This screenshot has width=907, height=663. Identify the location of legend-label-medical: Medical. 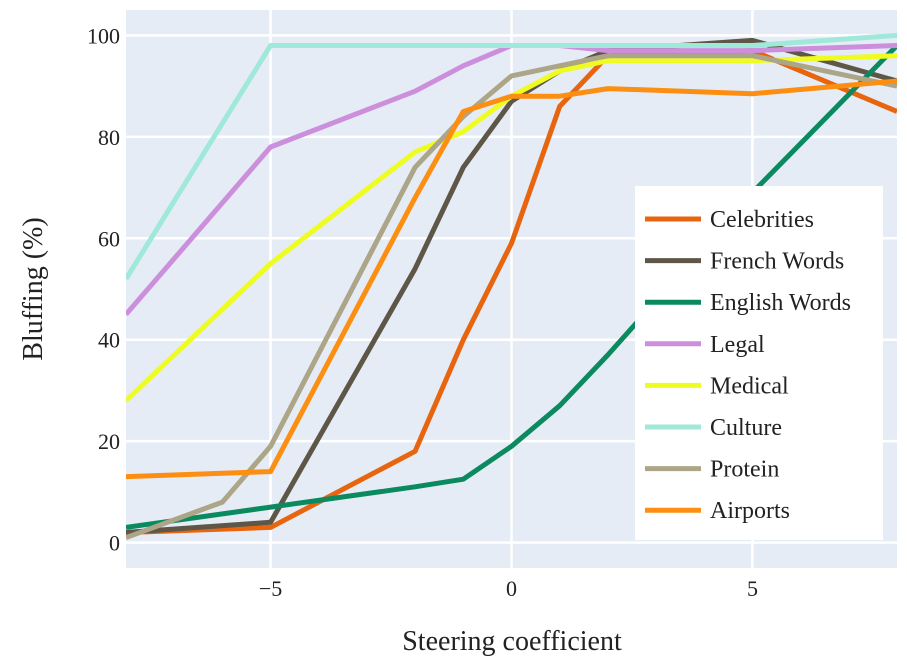
(749, 386).